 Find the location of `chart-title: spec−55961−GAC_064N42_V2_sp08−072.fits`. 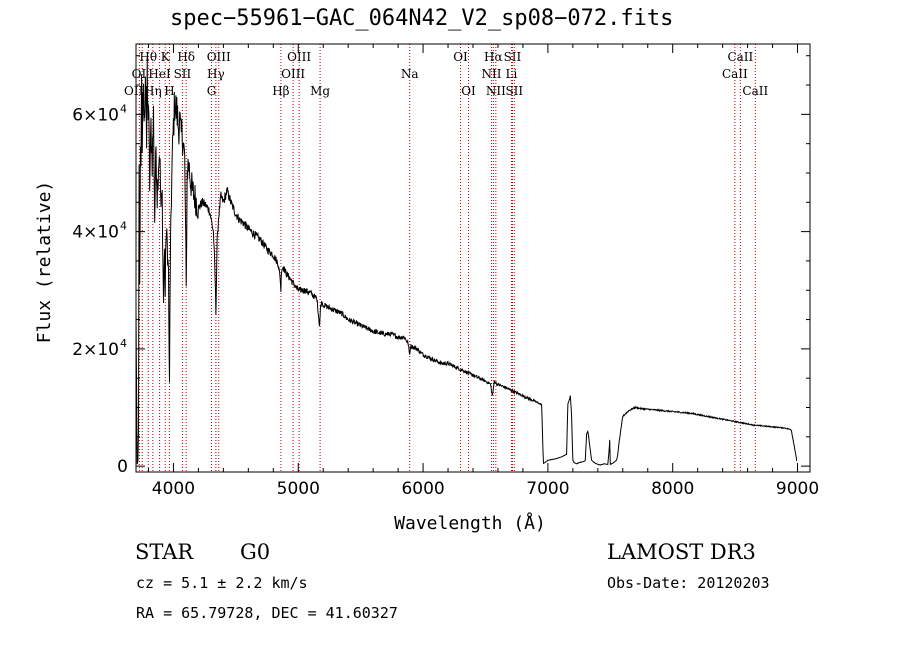

chart-title: spec−55961−GAC_064N42_V2_sp08−072.fits is located at coordinates (422, 18).